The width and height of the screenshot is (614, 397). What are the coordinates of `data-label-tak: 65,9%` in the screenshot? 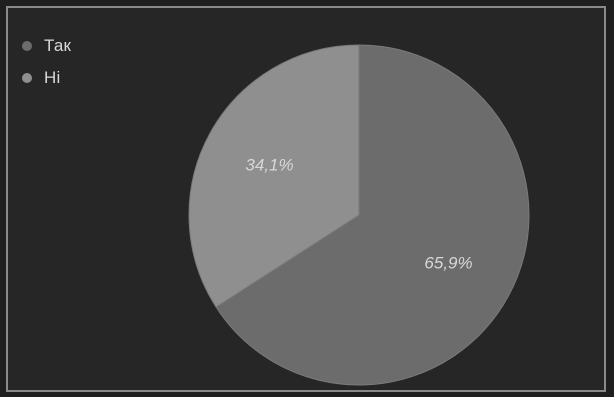 It's located at (448, 262).